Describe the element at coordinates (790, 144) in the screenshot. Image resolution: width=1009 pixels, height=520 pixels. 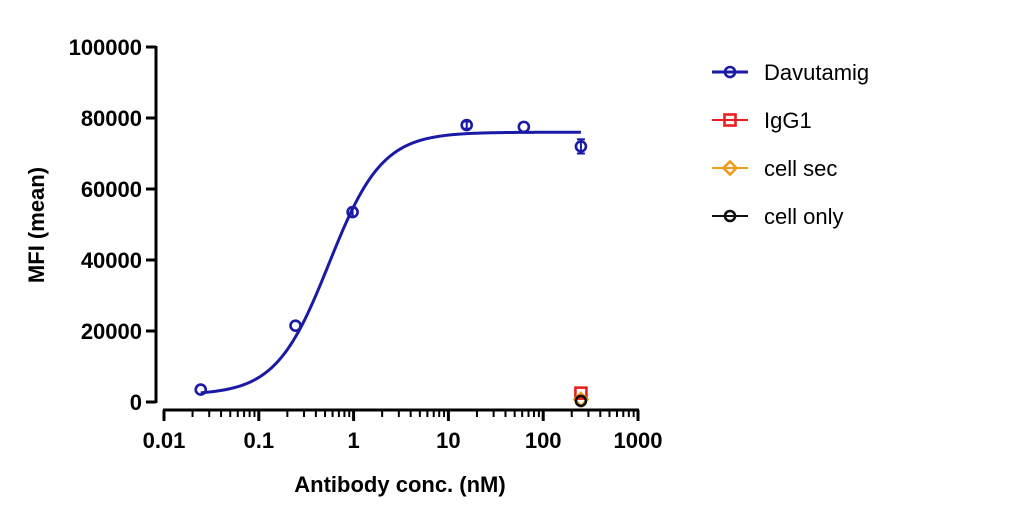
I see `legend: Davutamig IgG1 cell sec cell only` at that location.